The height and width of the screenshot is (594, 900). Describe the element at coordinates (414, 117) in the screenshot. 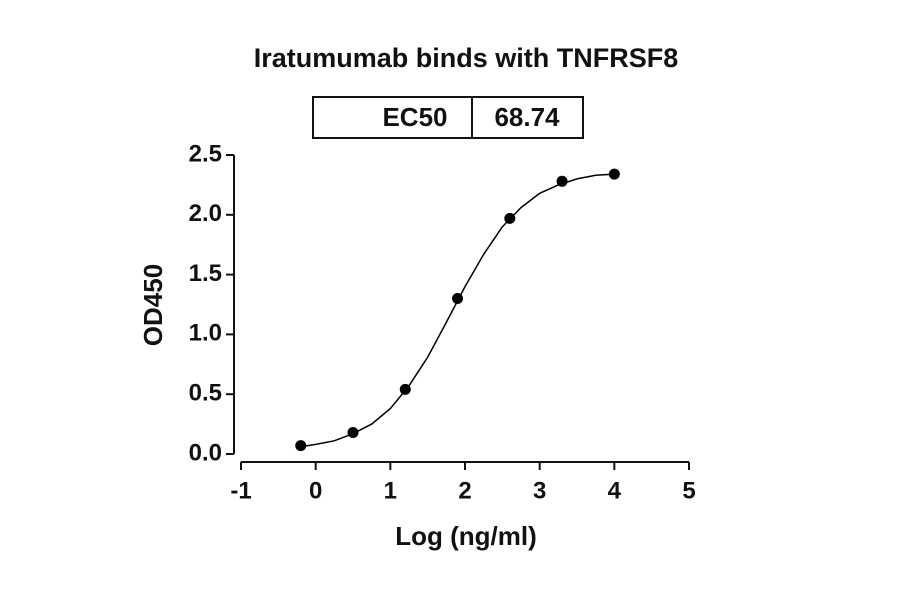

I see `annotation-label: EC50` at that location.